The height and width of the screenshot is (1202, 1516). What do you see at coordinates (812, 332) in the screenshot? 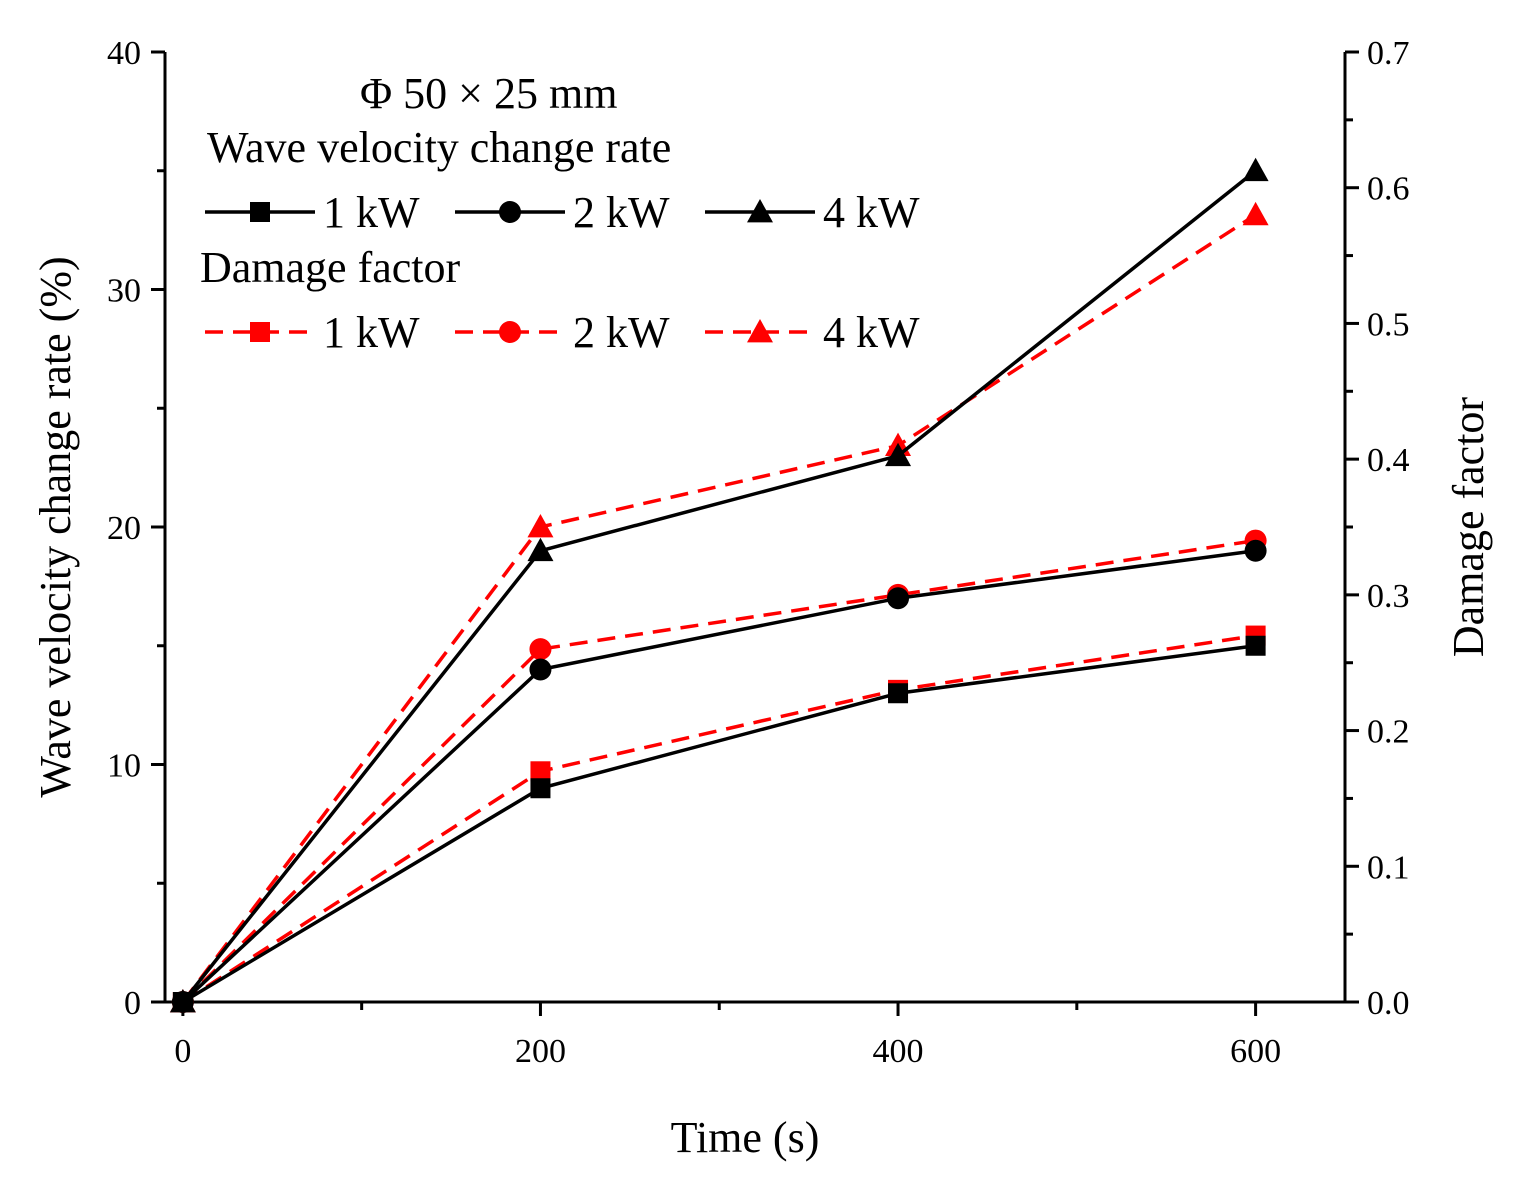
I see `legend-item-damage-4kw: 4 kW` at bounding box center [812, 332].